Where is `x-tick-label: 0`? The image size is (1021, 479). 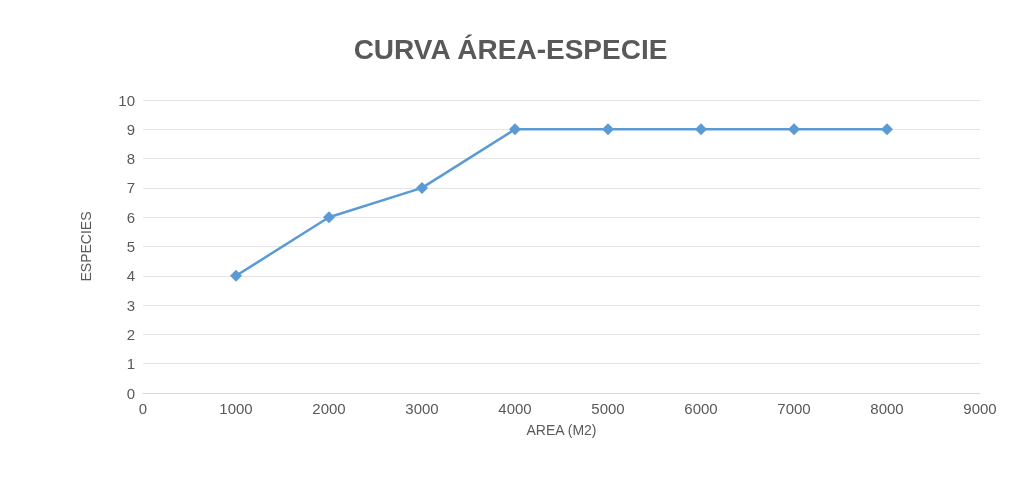 x-tick-label: 0 is located at coordinates (143, 408).